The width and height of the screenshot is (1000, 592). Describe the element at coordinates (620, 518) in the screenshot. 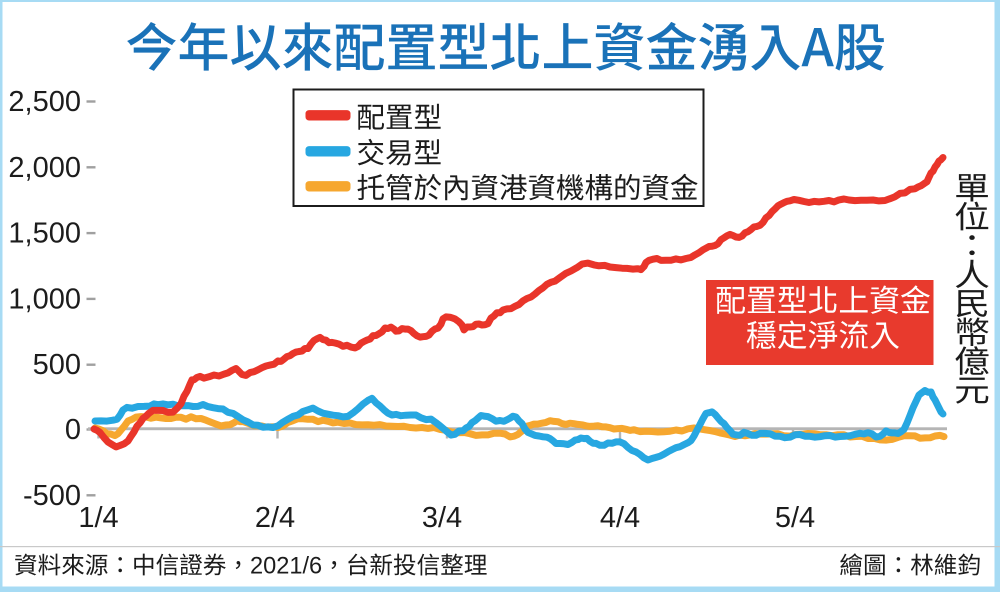

I see `svg-text: 4/4` at that location.